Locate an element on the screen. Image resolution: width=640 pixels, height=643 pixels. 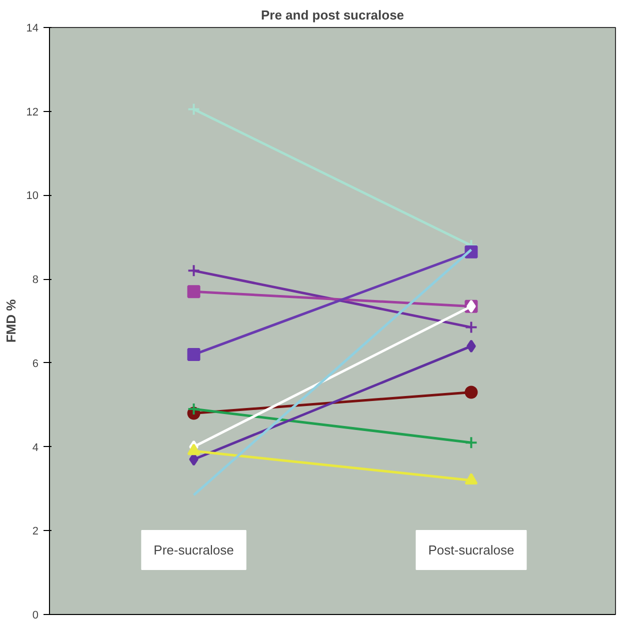
y-axis-title: FMD % is located at coordinates (10, 320).